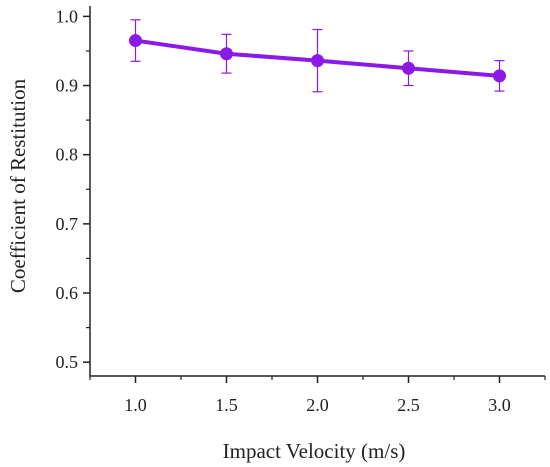  I want to click on y-tick-label: 1.0, so click(67, 16).